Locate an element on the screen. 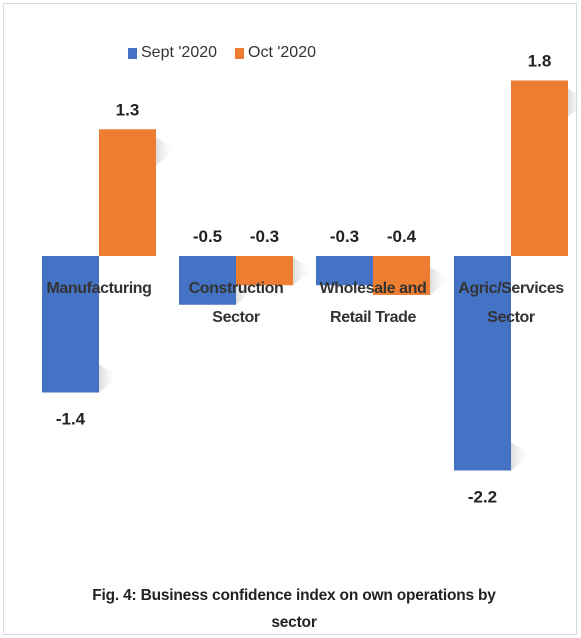  chart-legend: Sept '2020 Oct '2020 is located at coordinates (222, 53).